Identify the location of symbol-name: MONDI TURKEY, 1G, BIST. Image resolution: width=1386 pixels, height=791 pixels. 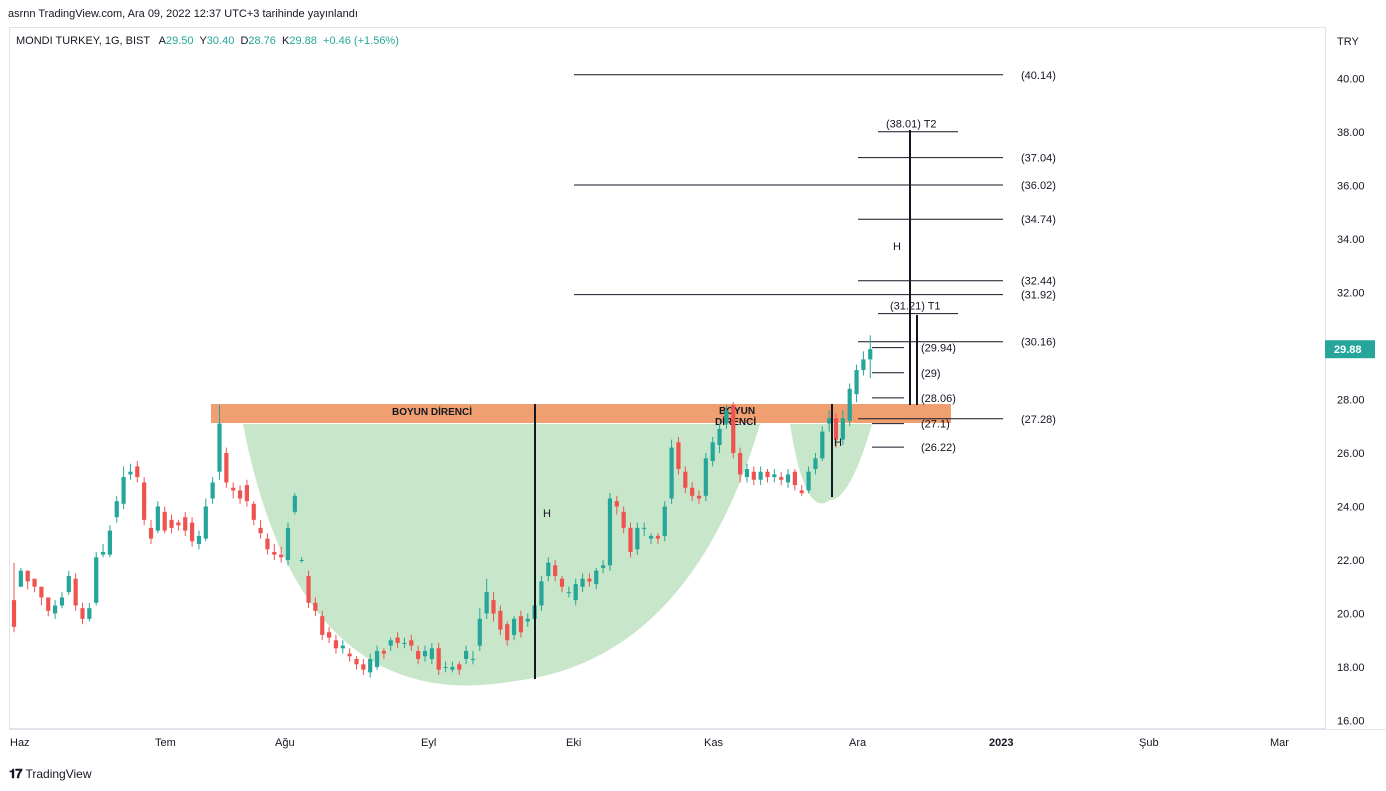
(83, 41).